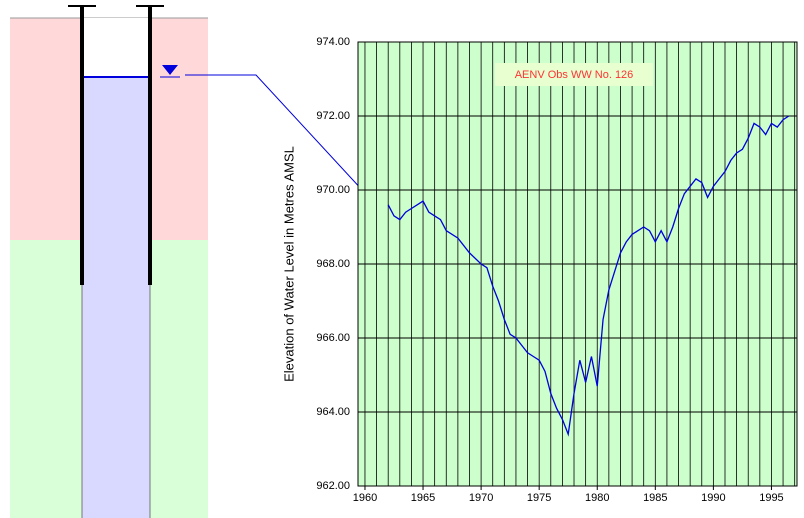  I want to click on x-tick-label: 1990, so click(713, 498).